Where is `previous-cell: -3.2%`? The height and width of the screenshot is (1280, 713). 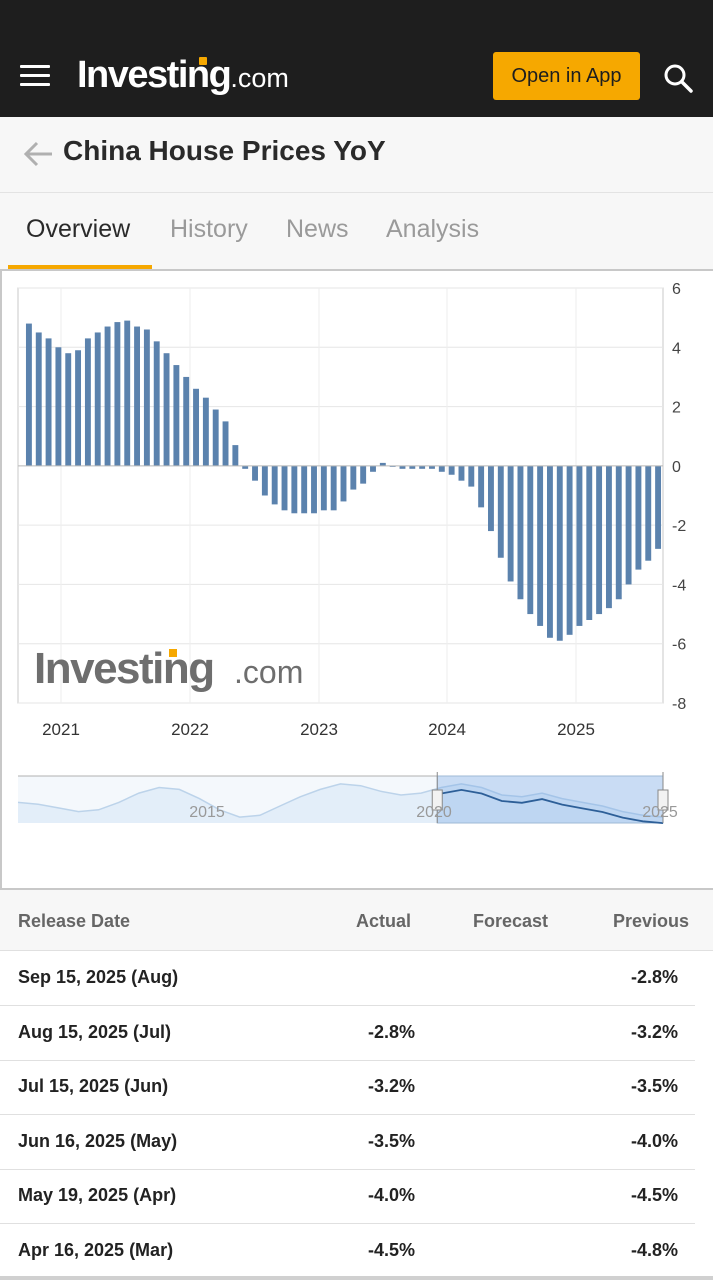 previous-cell: -3.2% is located at coordinates (654, 1031).